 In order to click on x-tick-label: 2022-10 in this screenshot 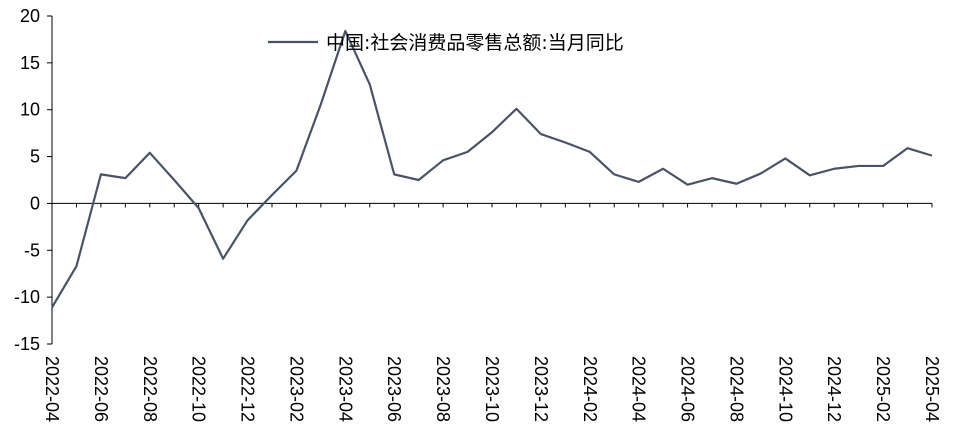, I will do `click(199, 389)`.